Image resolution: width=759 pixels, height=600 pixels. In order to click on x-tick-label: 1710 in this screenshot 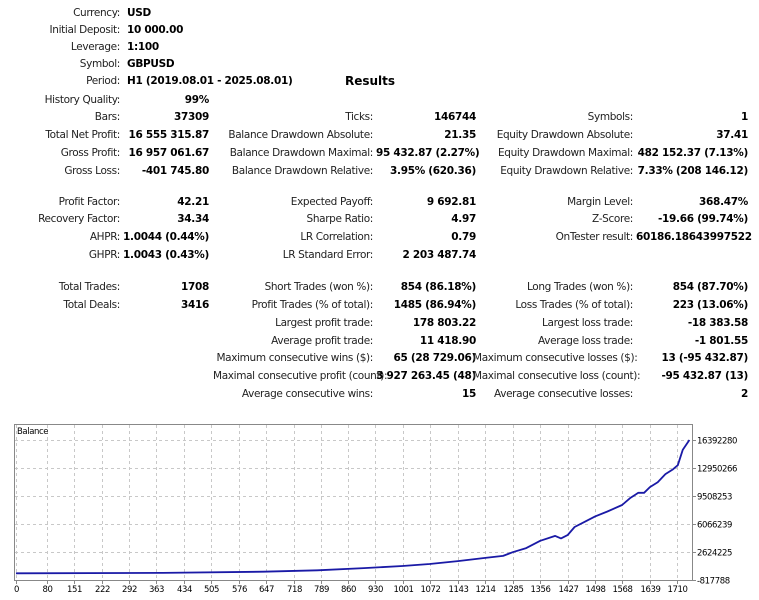, I will do `click(677, 590)`.